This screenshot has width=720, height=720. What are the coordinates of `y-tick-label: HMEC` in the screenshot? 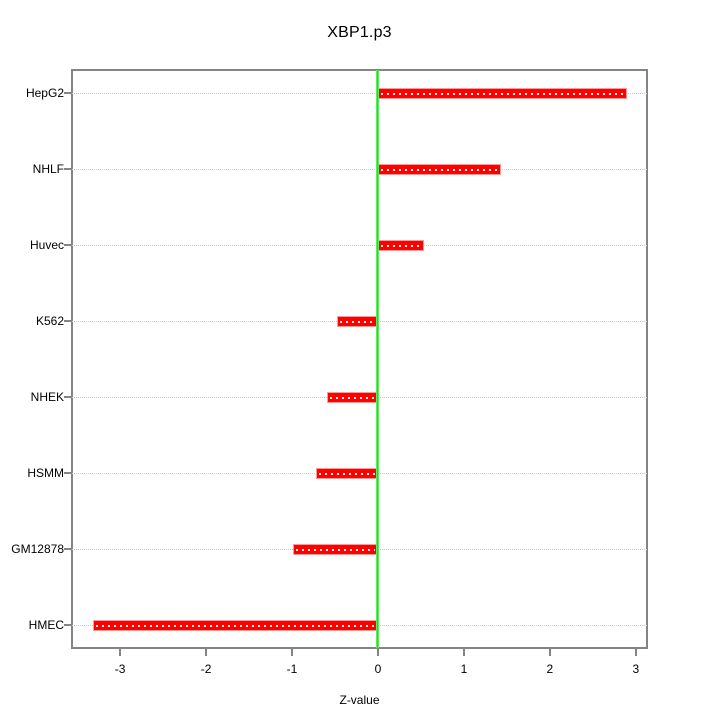 It's located at (46, 625).